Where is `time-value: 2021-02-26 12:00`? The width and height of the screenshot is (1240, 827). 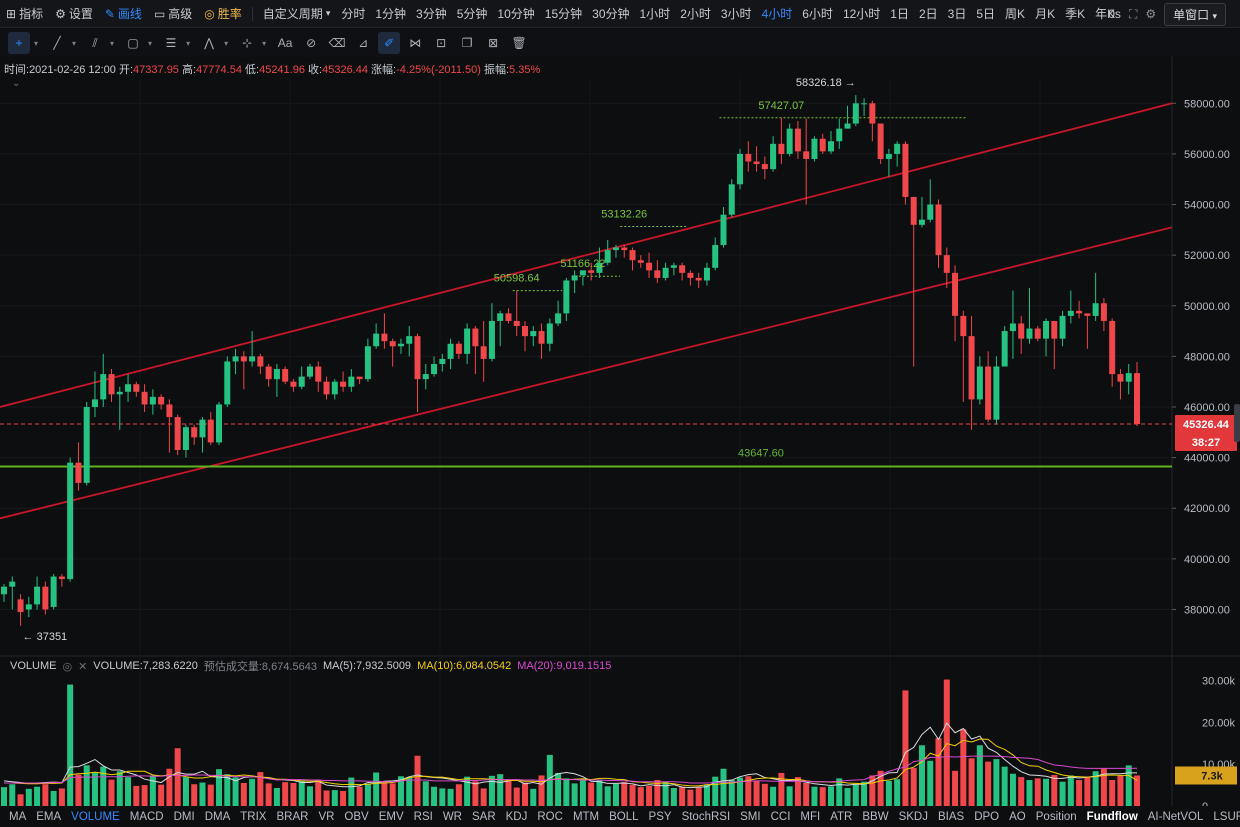
time-value: 2021-02-26 12:00 is located at coordinates (72, 70).